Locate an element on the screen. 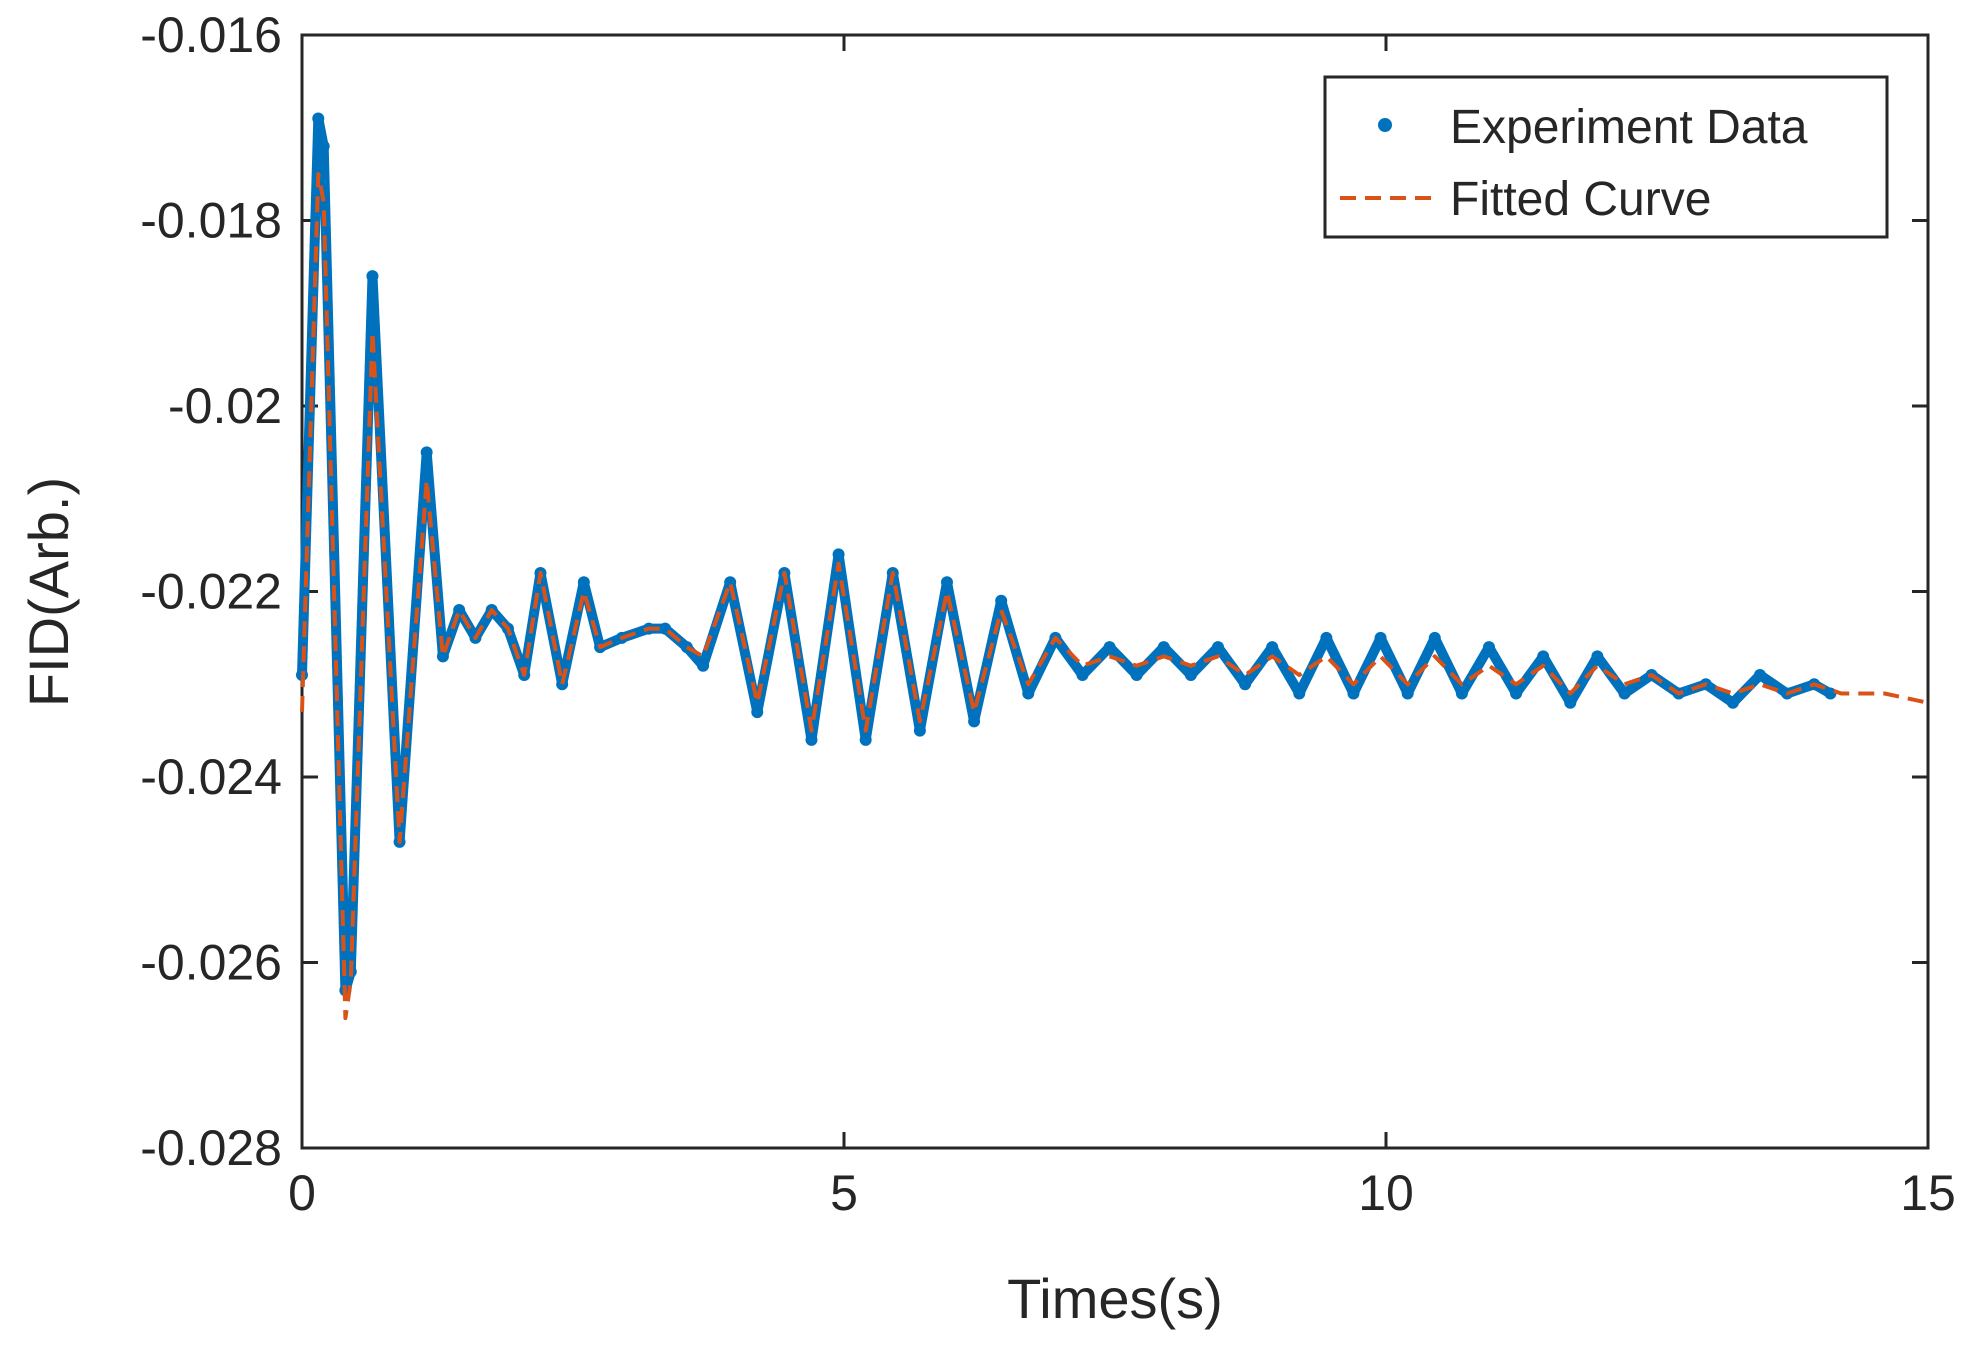  legend-dot is located at coordinates (1385, 125).